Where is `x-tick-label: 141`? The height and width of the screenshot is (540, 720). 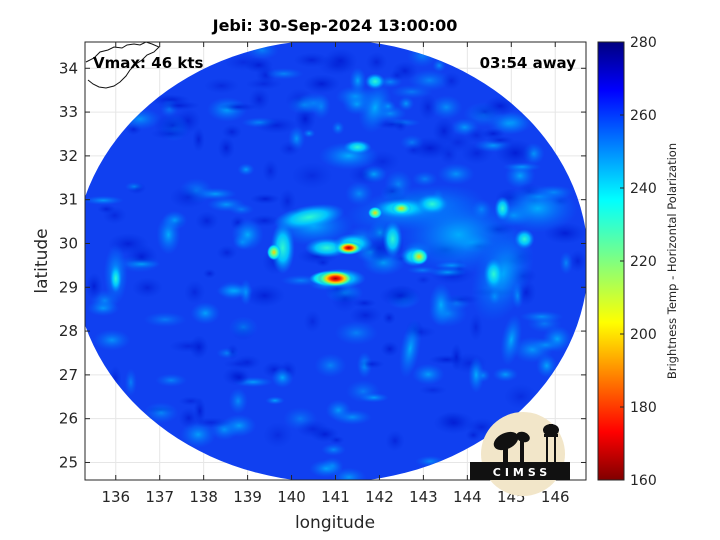
x-tick-label: 141 is located at coordinates (335, 497).